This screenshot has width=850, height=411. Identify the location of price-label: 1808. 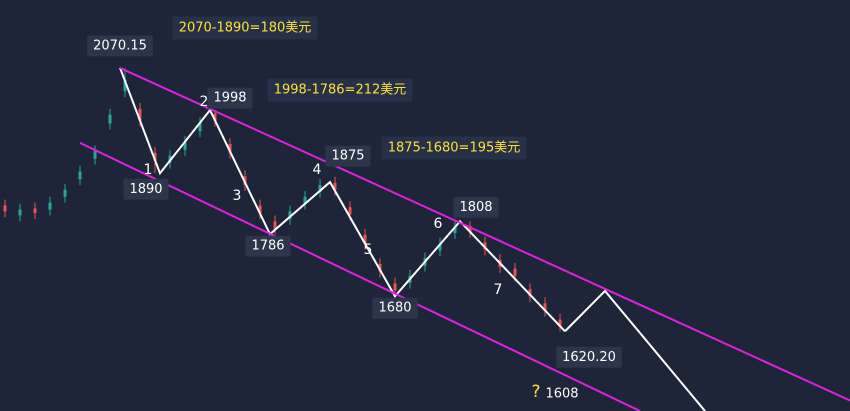
(475, 207).